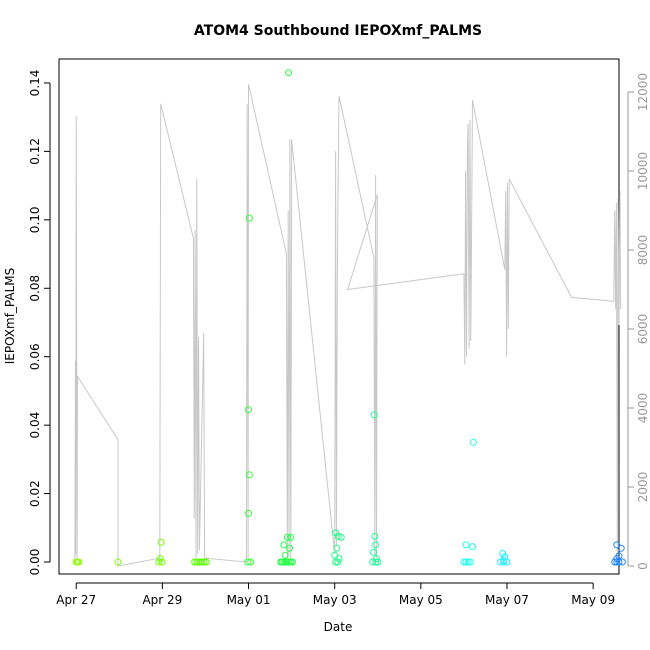  What do you see at coordinates (338, 31) in the screenshot?
I see `chart-title: ATOM4 Southbound IEPOXmf_PALMS` at bounding box center [338, 31].